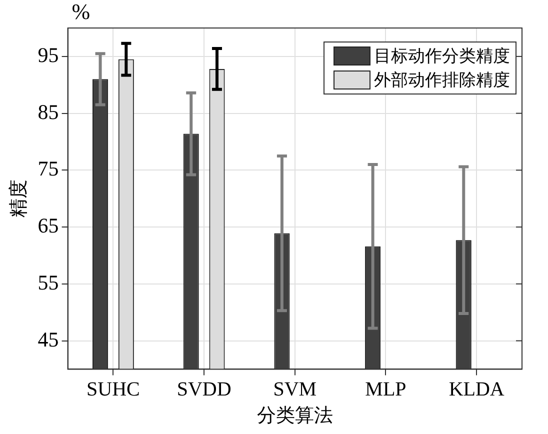  Describe the element at coordinates (48, 339) in the screenshot. I see `y-tick-label: 45` at that location.